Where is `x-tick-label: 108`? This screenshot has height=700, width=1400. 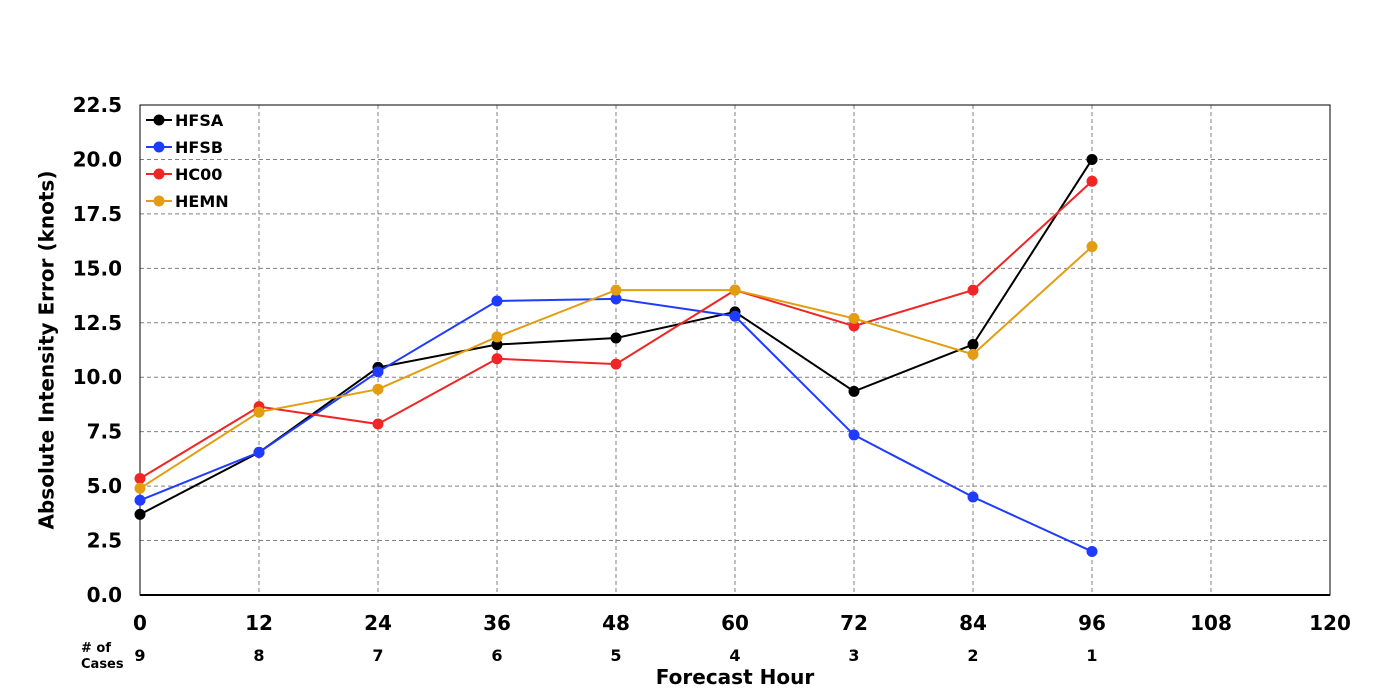 x-tick-label: 108 is located at coordinates (1211, 623).